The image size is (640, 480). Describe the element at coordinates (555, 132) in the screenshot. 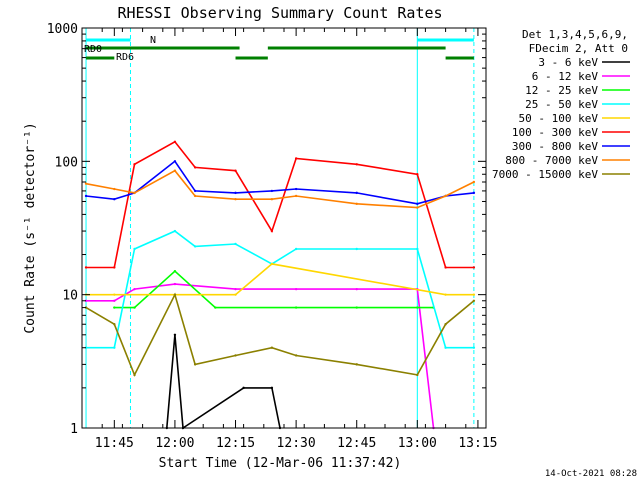

I see `legend-label: 100 - 300 keV` at that location.